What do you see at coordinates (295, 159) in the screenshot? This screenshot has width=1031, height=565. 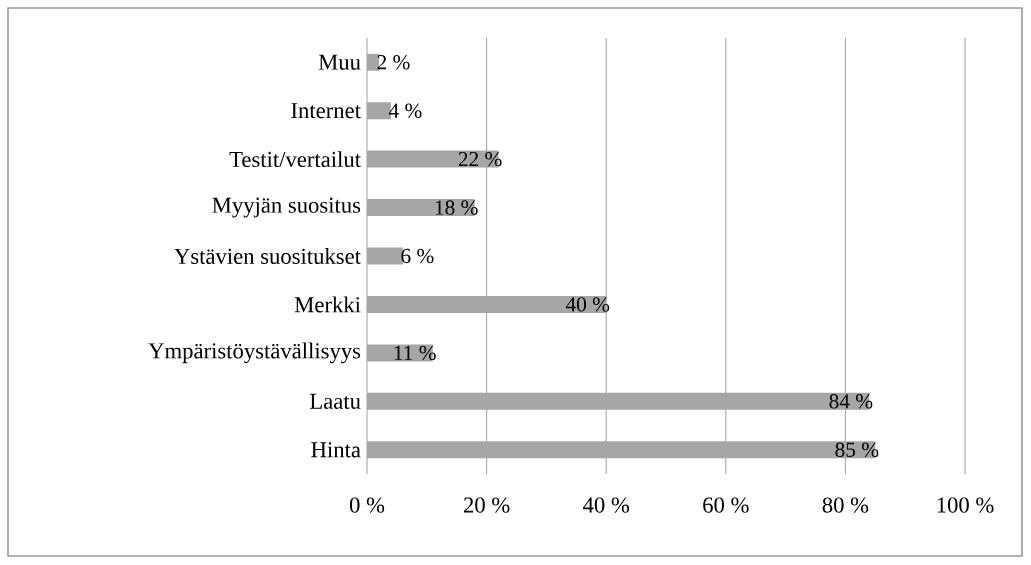 I see `y-tick-label: Testit/vertailut` at bounding box center [295, 159].